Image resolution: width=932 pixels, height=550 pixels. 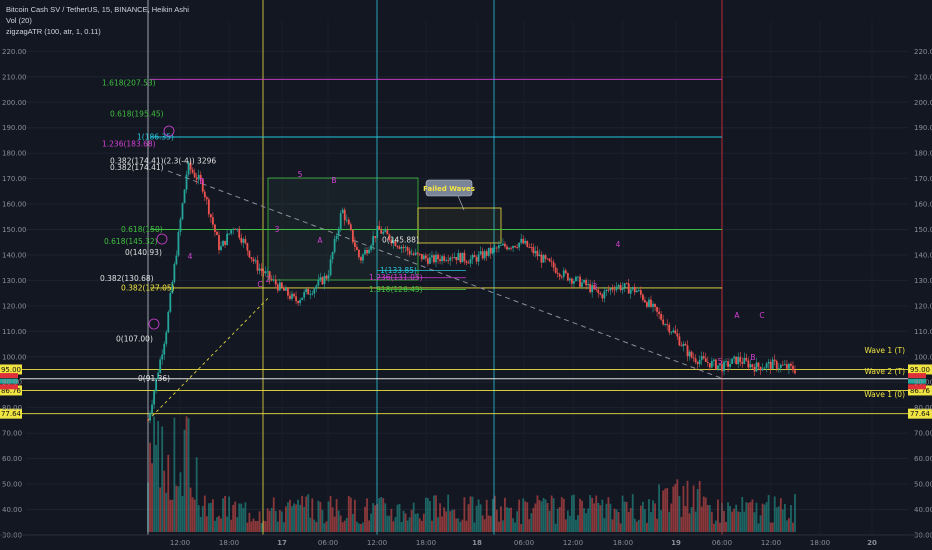 I want to click on volume-indicator: Vol (20), so click(x=19, y=20).